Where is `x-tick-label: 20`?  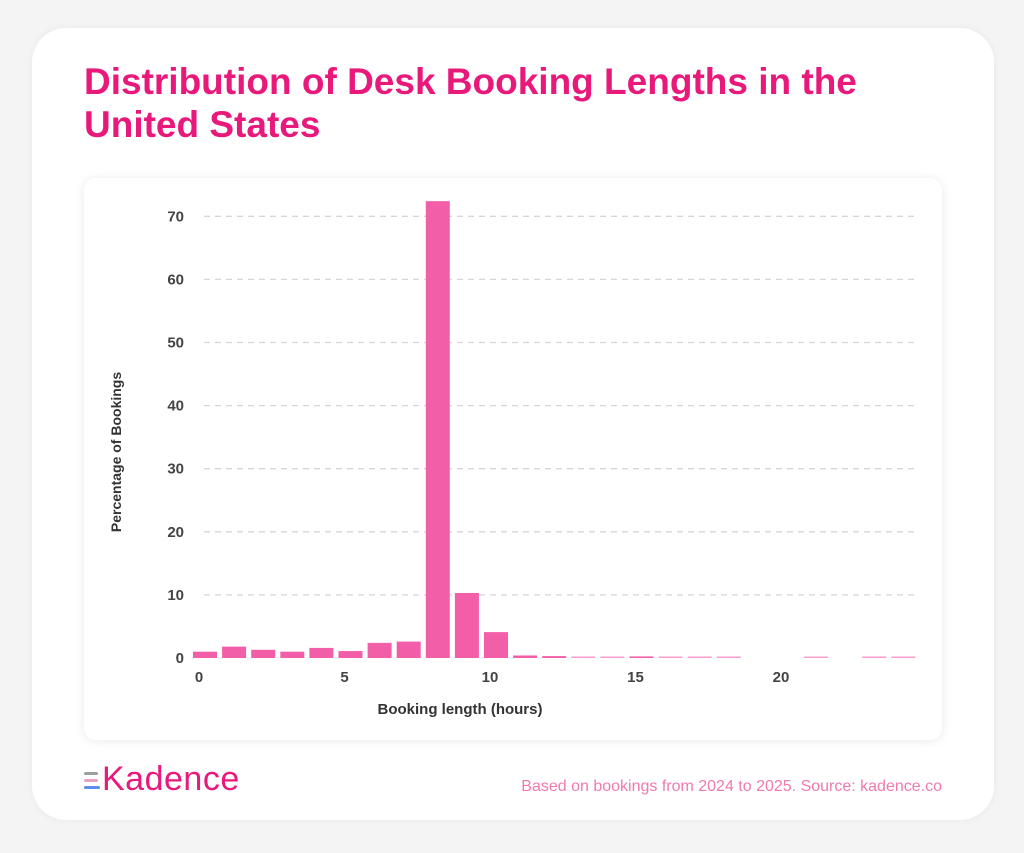 x-tick-label: 20 is located at coordinates (781, 677).